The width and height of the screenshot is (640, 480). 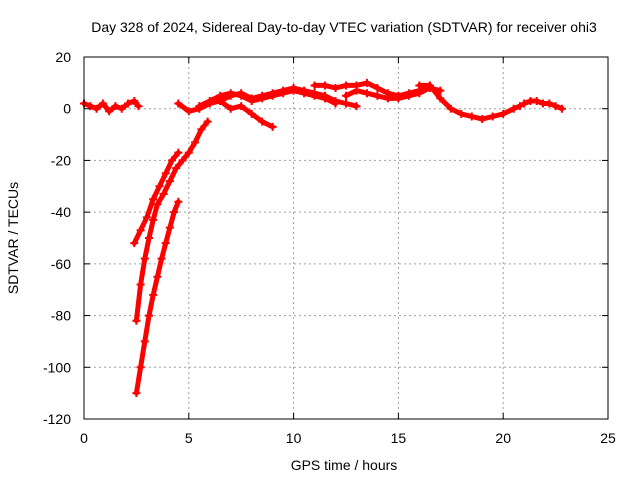 What do you see at coordinates (503, 438) in the screenshot?
I see `x-tick-label: 20` at bounding box center [503, 438].